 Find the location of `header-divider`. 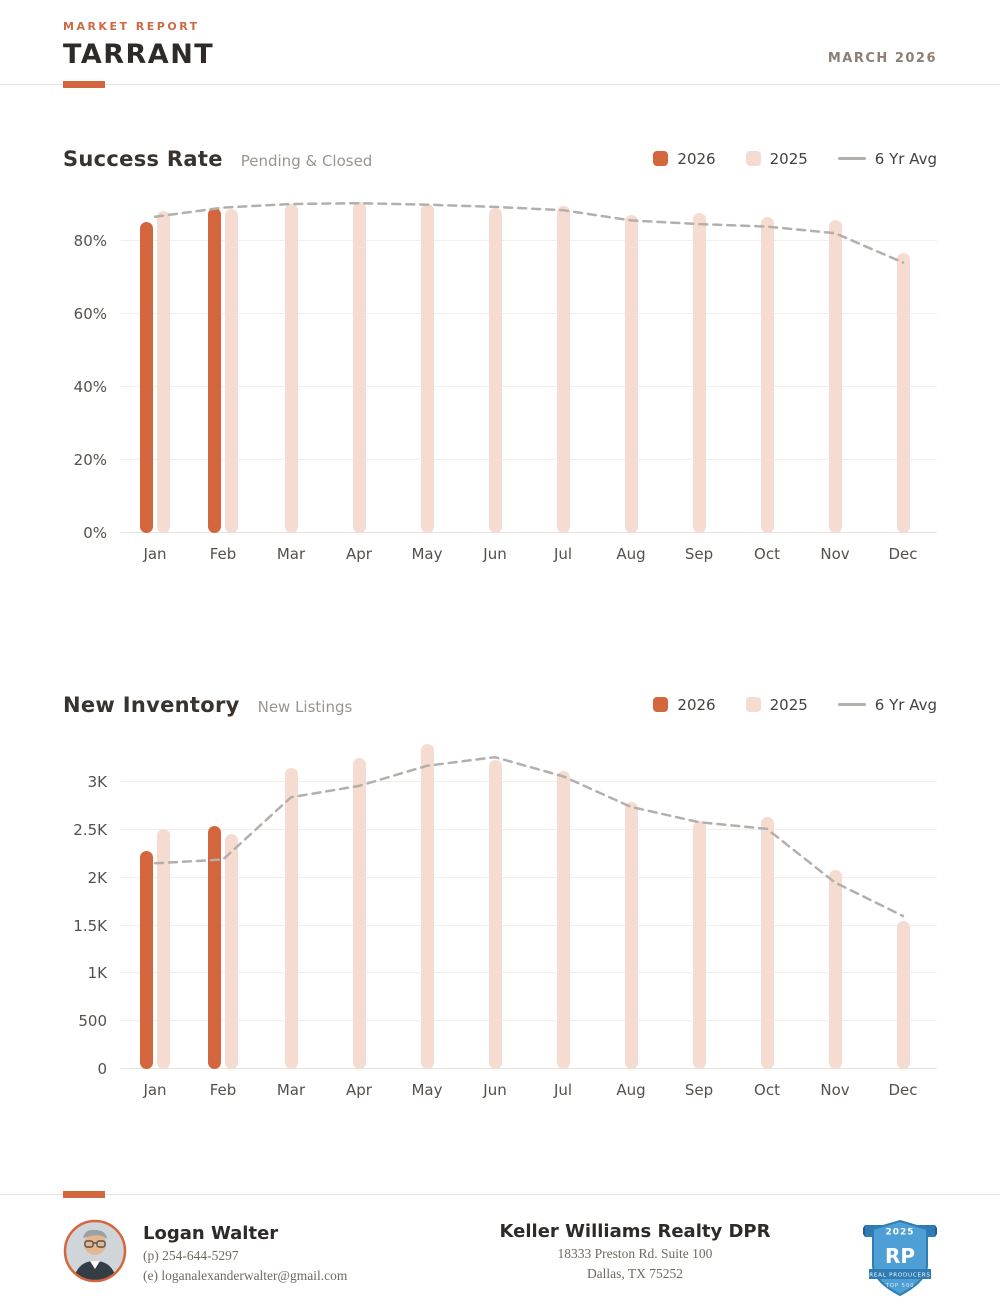

header-divider is located at coordinates (500, 84).